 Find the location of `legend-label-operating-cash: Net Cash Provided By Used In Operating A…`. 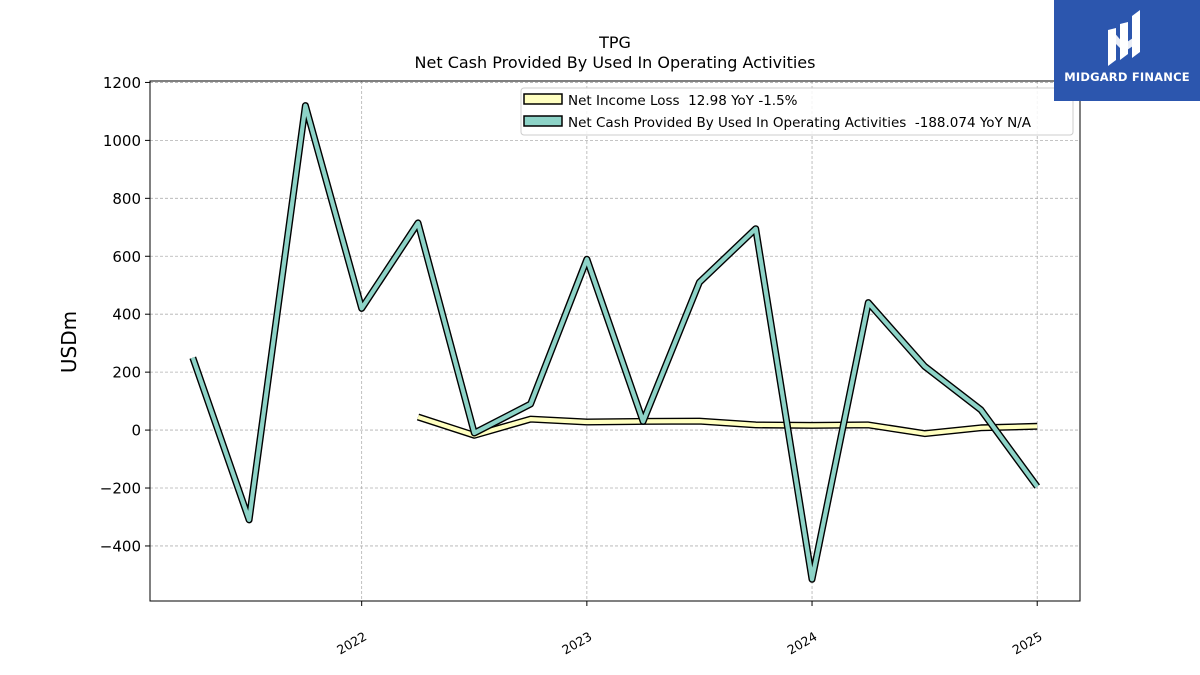

legend-label-operating-cash: Net Cash Provided By Used In Operating A… is located at coordinates (800, 123).